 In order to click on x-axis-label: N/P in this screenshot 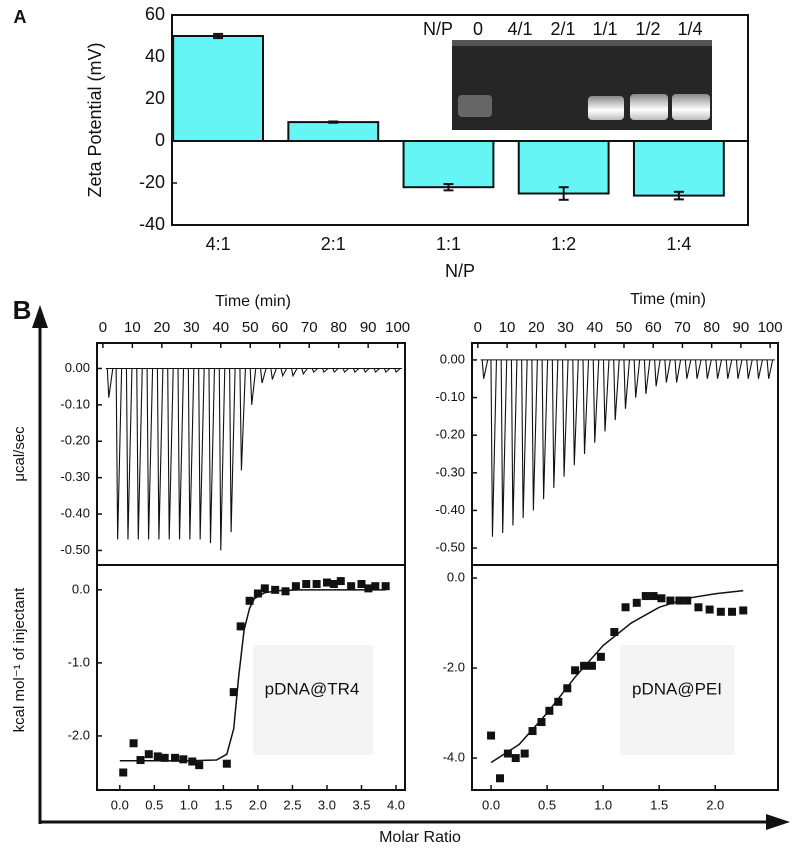, I will do `click(460, 271)`.